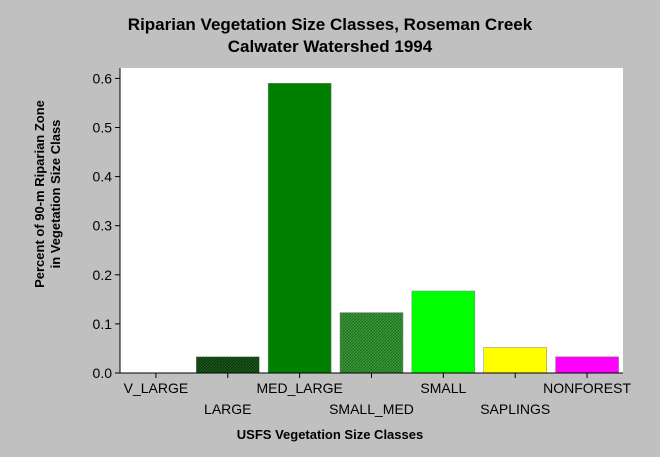 This screenshot has width=660, height=457. Describe the element at coordinates (515, 409) in the screenshot. I see `x-tick-label: SAPLINGS` at that location.